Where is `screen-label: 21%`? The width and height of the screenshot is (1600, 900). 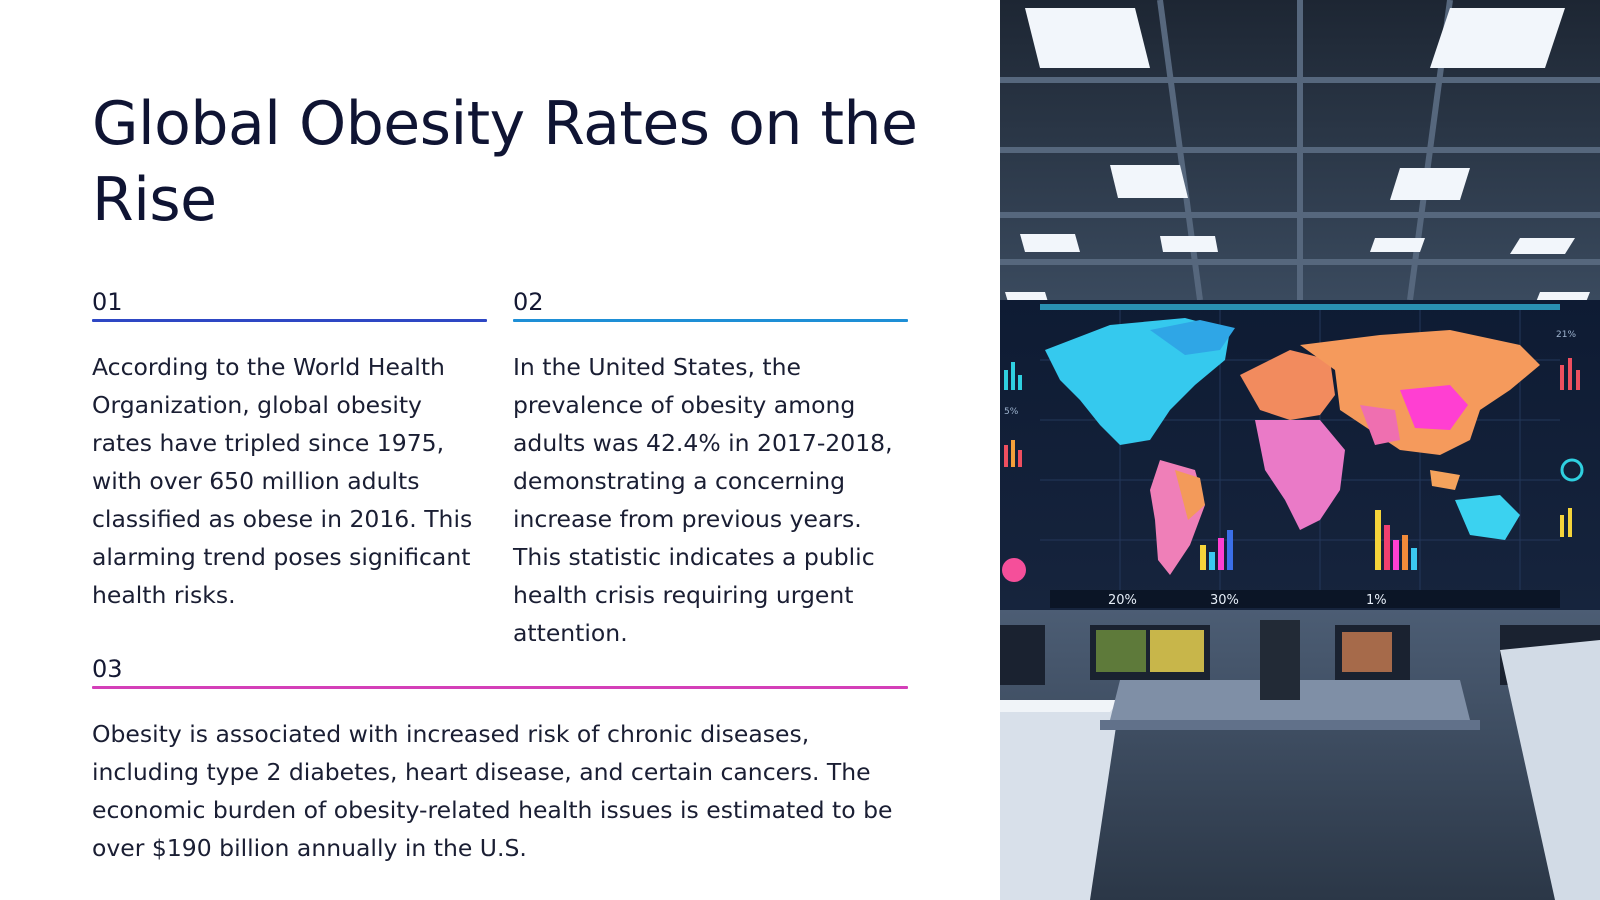 screen-label: 21% is located at coordinates (1566, 335).